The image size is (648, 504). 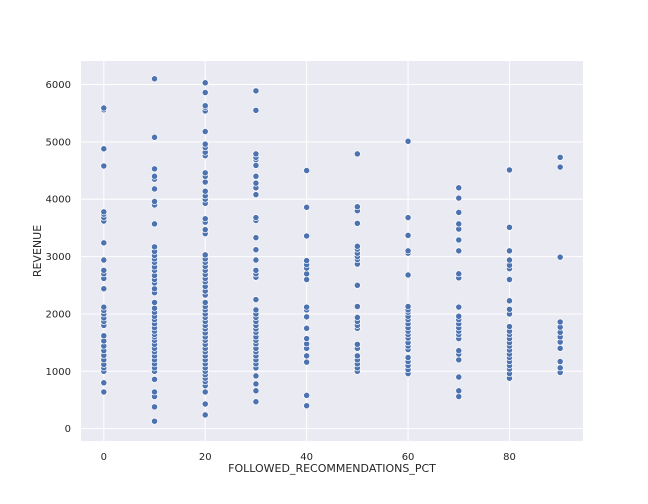 What do you see at coordinates (332, 468) in the screenshot?
I see `x-axis-label: FOLLOWED_RECOMMENDATIONS_PCT` at bounding box center [332, 468].